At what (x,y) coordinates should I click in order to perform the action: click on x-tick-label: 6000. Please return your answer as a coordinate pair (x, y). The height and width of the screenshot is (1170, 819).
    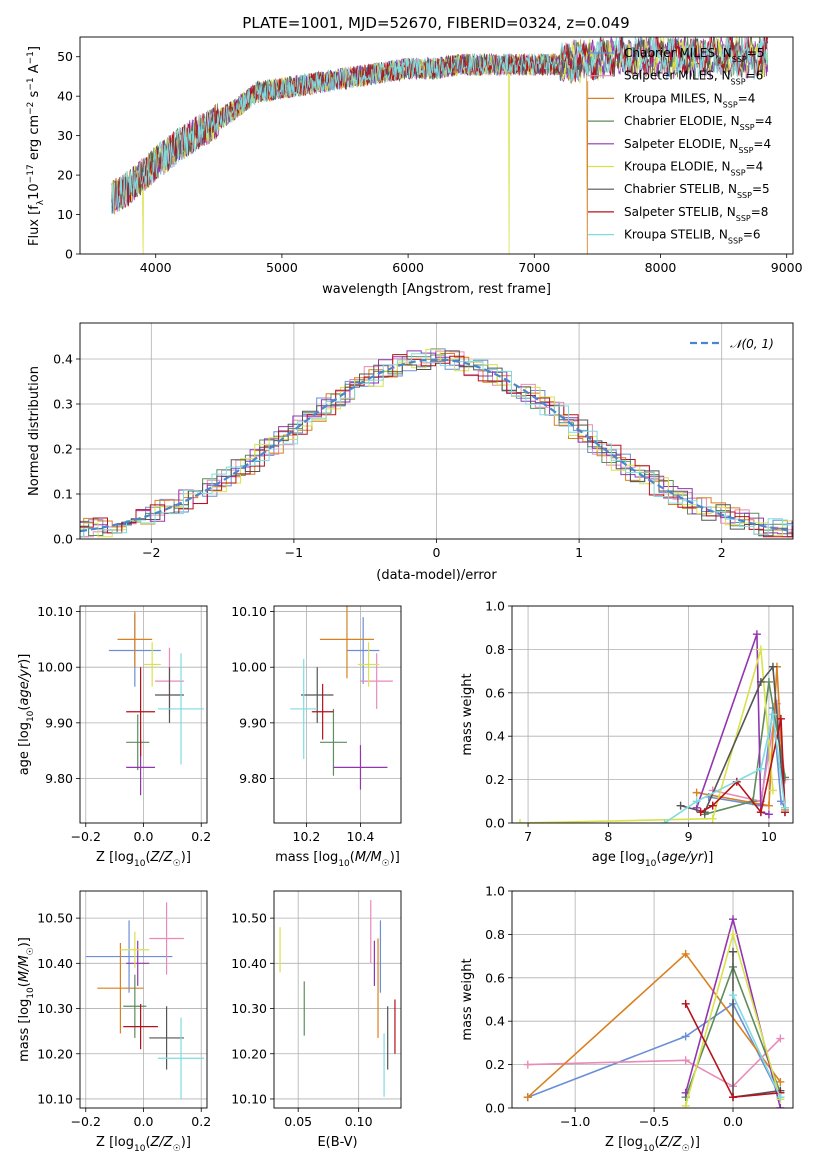
    Looking at the image, I should click on (408, 267).